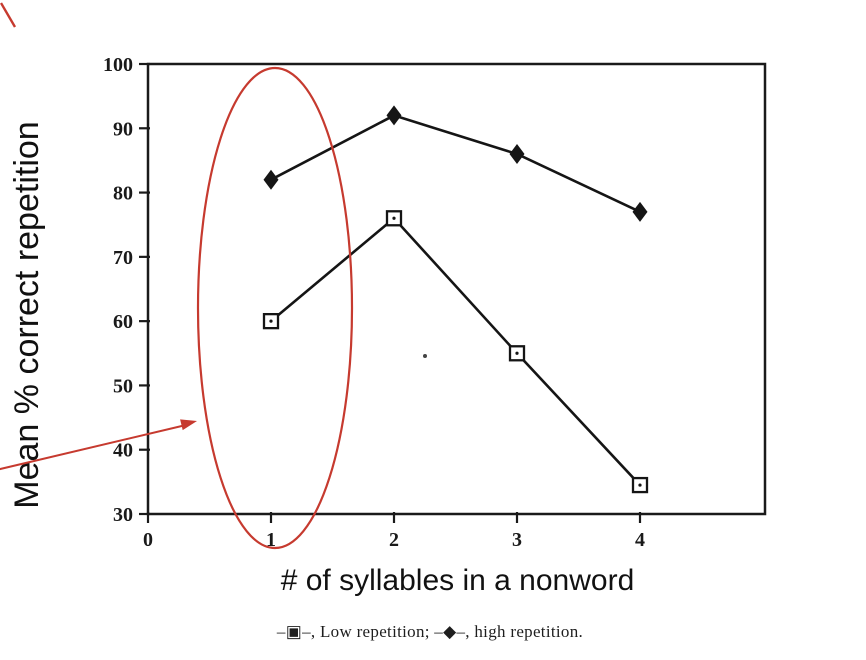 The image size is (866, 660). What do you see at coordinates (640, 540) in the screenshot?
I see `x-tick-label: 4` at bounding box center [640, 540].